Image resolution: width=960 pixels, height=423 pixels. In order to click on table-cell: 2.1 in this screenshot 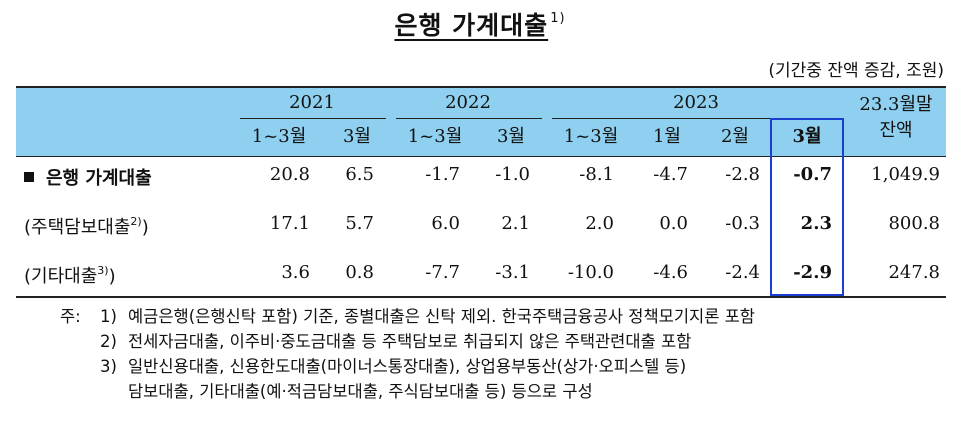, I will do `click(515, 223)`.